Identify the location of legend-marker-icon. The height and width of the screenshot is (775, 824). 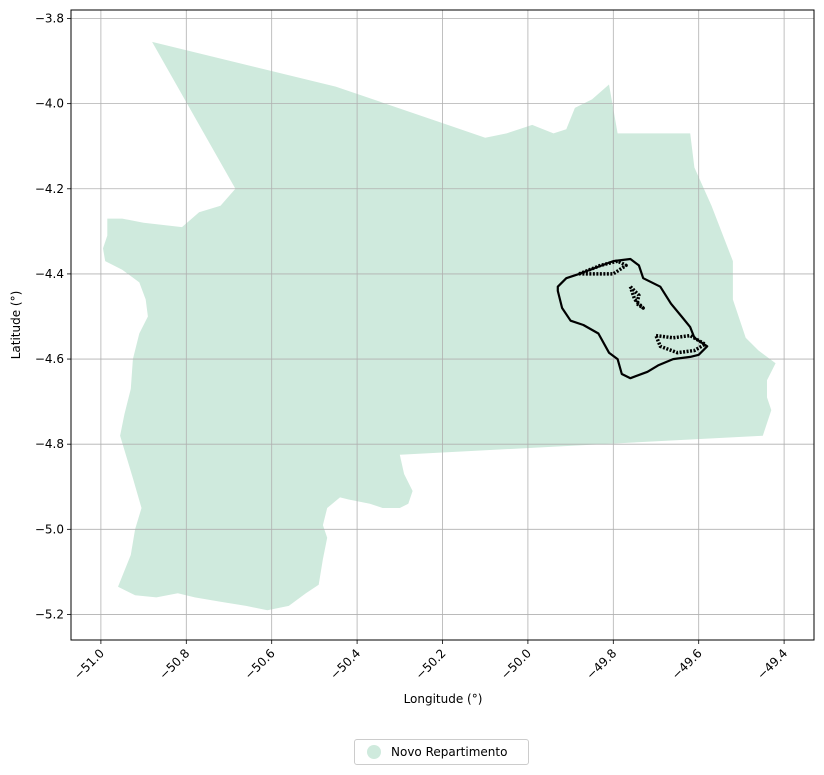
(374, 752).